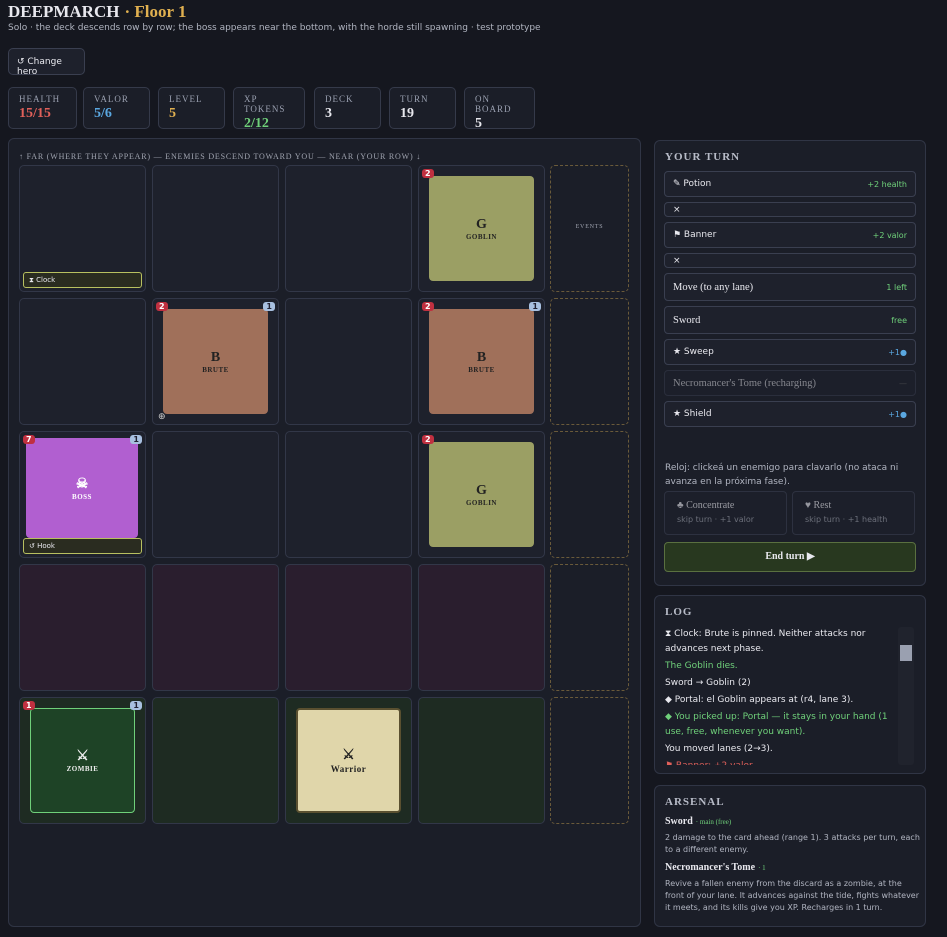  I want to click on card: ⚔ ZOMBIE, so click(82, 760).